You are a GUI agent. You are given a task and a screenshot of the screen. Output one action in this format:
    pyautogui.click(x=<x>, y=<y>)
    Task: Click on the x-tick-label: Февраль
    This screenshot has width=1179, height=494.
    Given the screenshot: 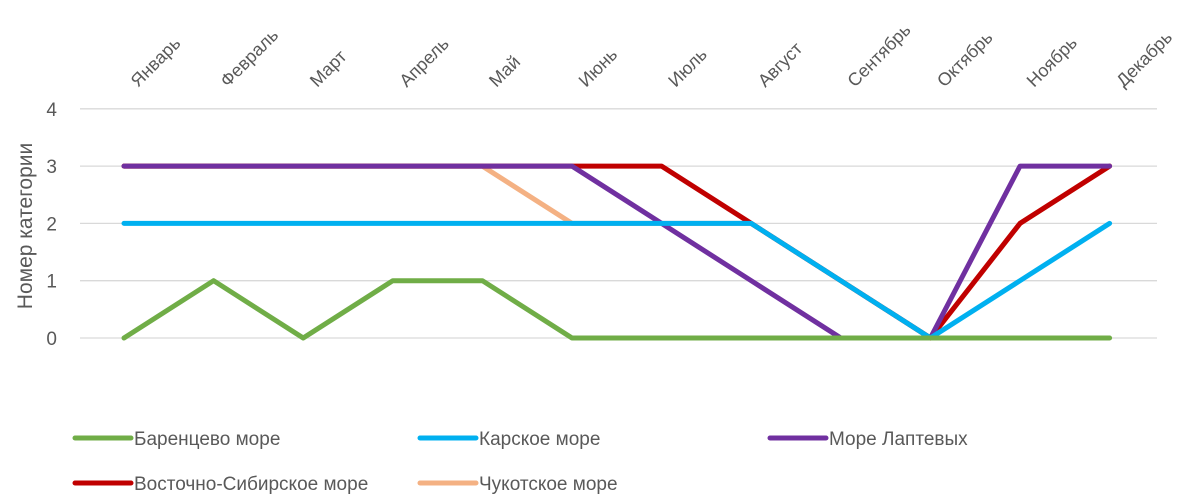 What is the action you would take?
    pyautogui.click(x=249, y=58)
    